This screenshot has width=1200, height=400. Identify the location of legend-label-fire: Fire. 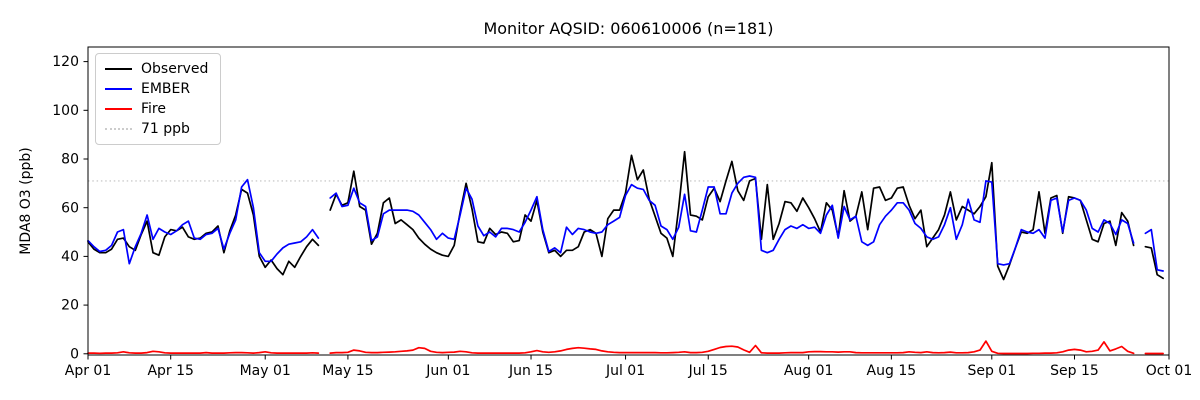
(153, 109).